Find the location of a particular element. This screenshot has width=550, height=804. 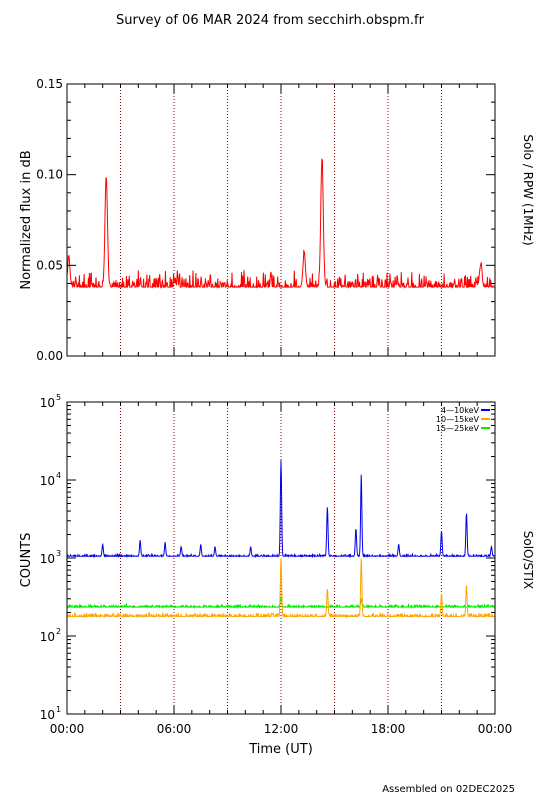

stix-ylabel: COUNTS is located at coordinates (26, 560).